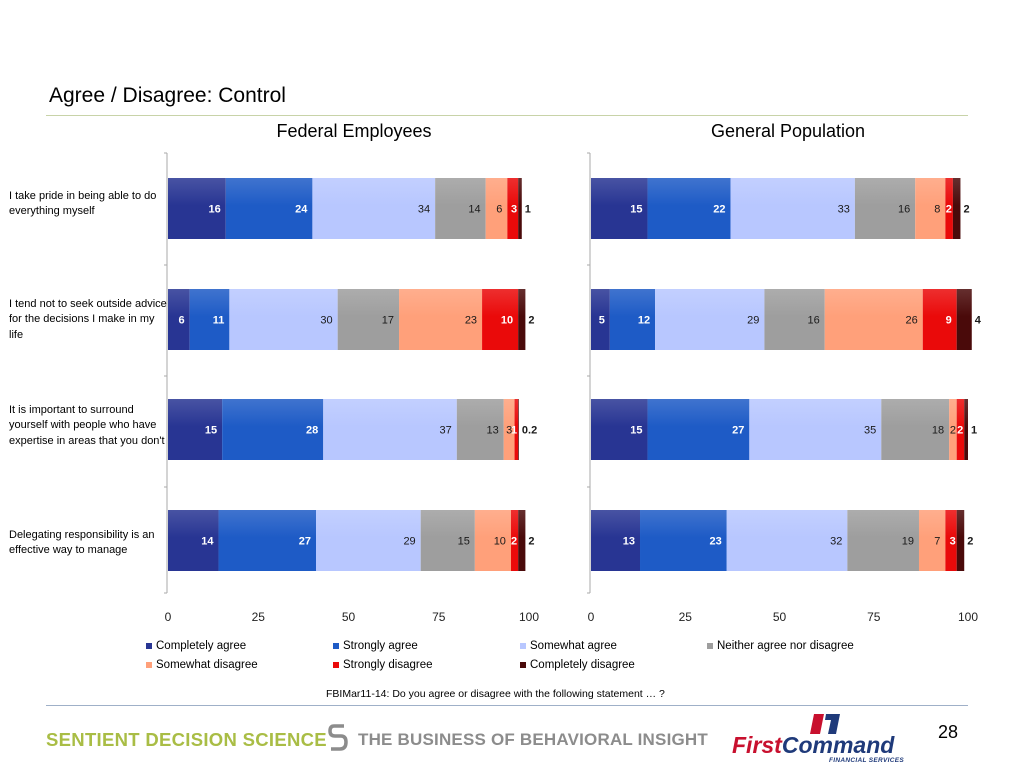  What do you see at coordinates (738, 431) in the screenshot?
I see `data-label-general-row3: 27` at bounding box center [738, 431].